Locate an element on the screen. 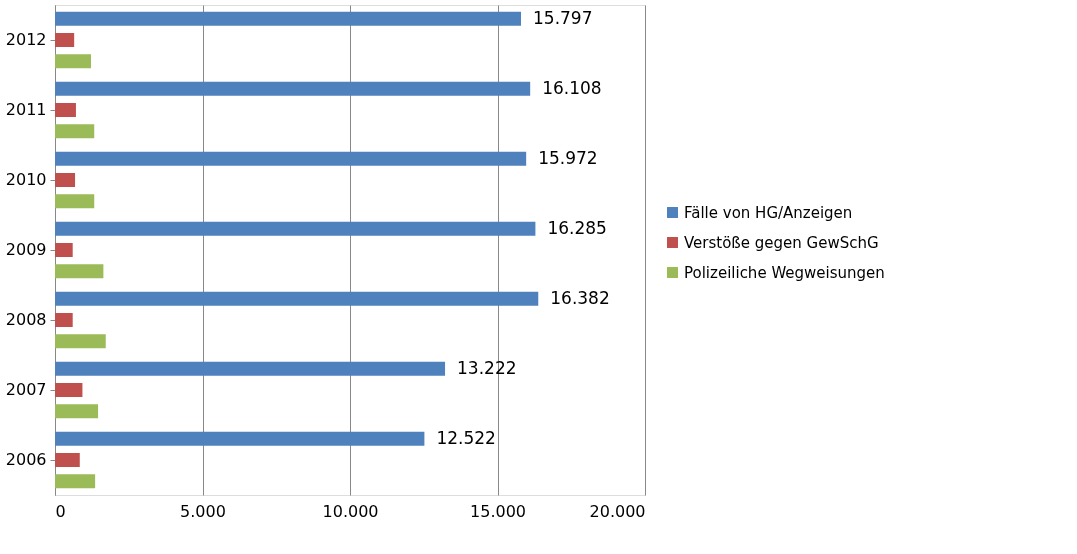 The image size is (1077, 554). y-tick-label: 2006 is located at coordinates (26, 459).